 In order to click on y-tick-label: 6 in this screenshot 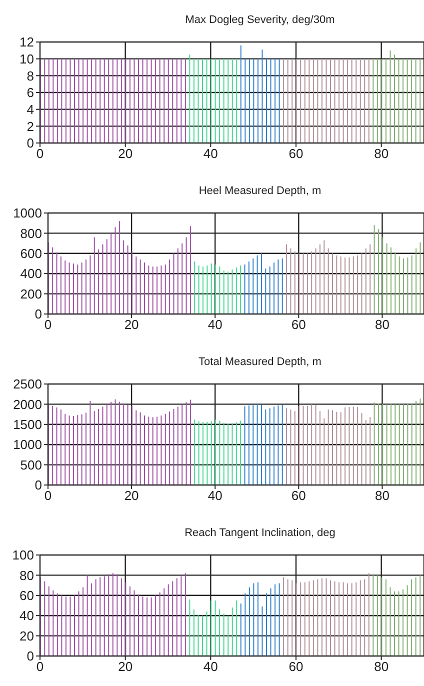, I will do `click(30, 92)`.